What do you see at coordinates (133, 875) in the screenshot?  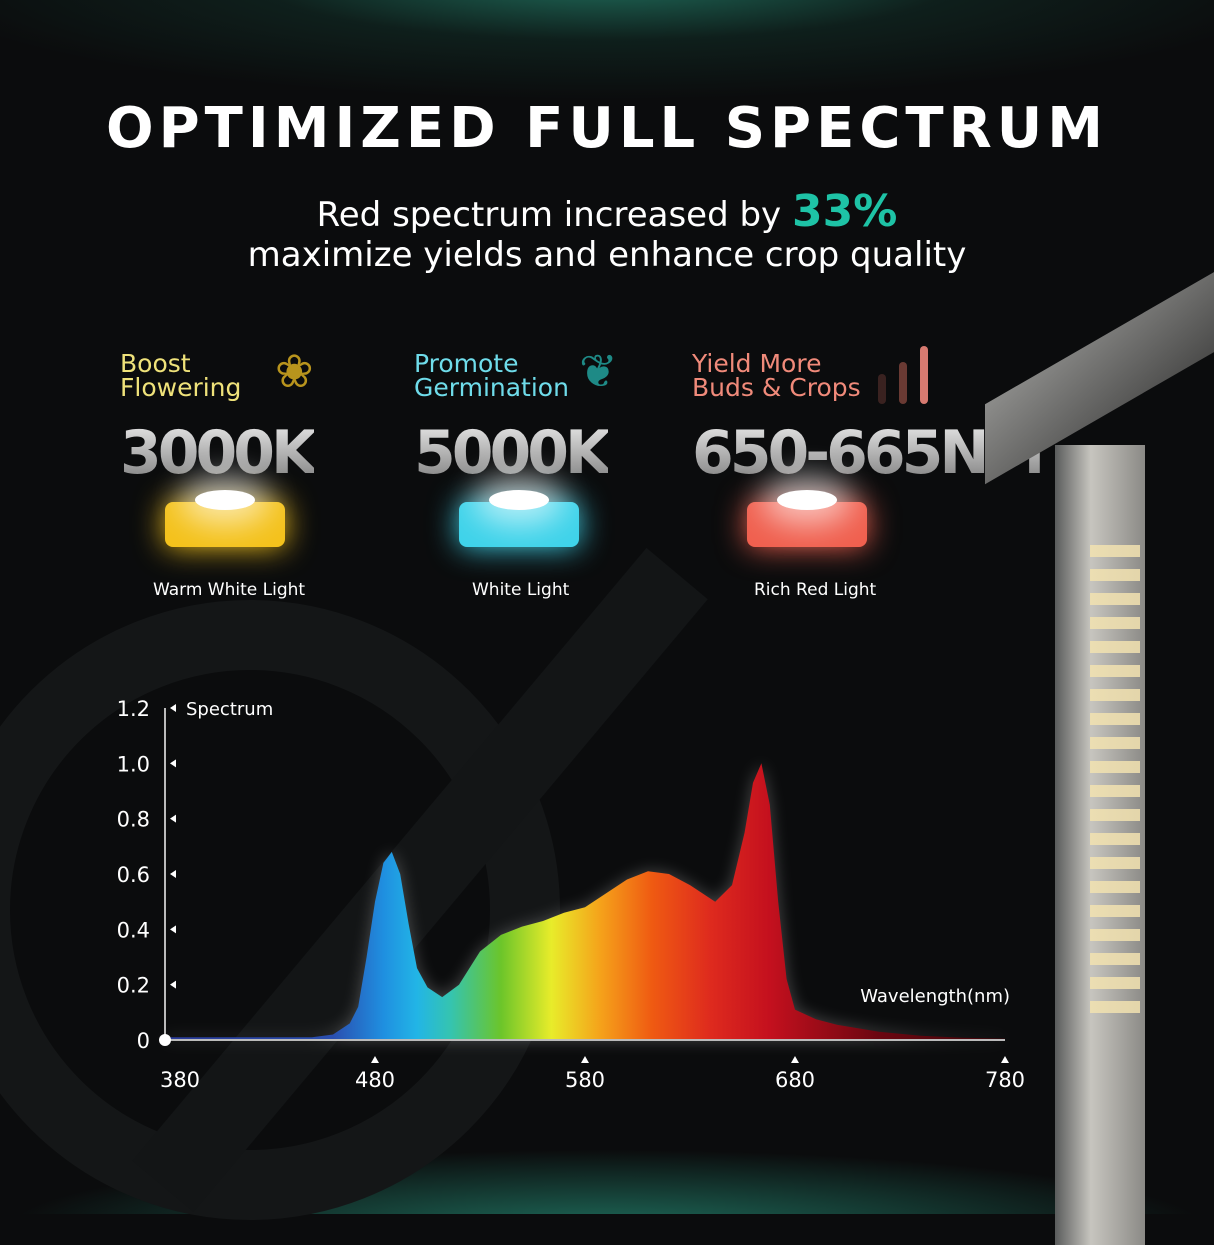 I see `y-tick-label: 0.6` at bounding box center [133, 875].